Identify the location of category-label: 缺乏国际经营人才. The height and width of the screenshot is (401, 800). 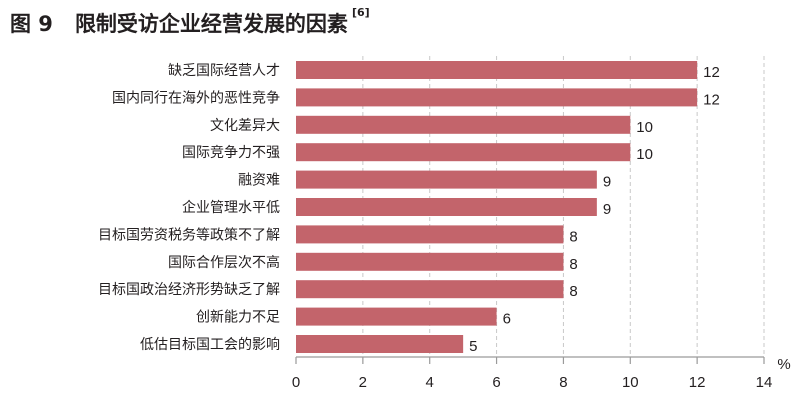
(224, 71).